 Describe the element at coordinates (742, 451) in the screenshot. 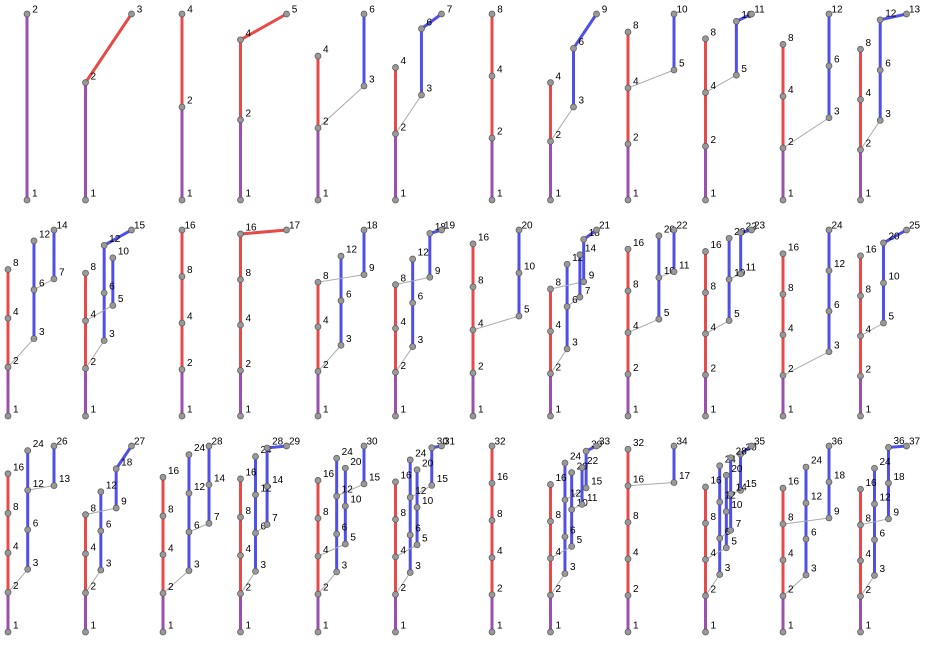

I see `node-label: 28` at that location.